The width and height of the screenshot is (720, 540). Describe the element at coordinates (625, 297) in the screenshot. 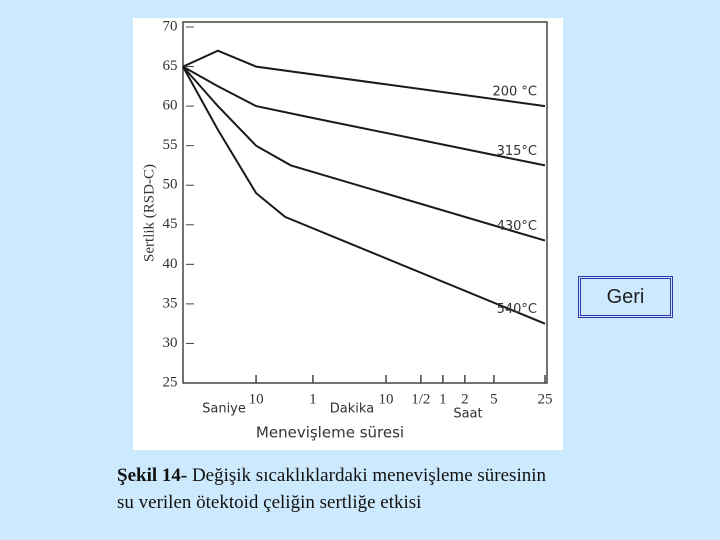

I see `back-button: Geri` at that location.